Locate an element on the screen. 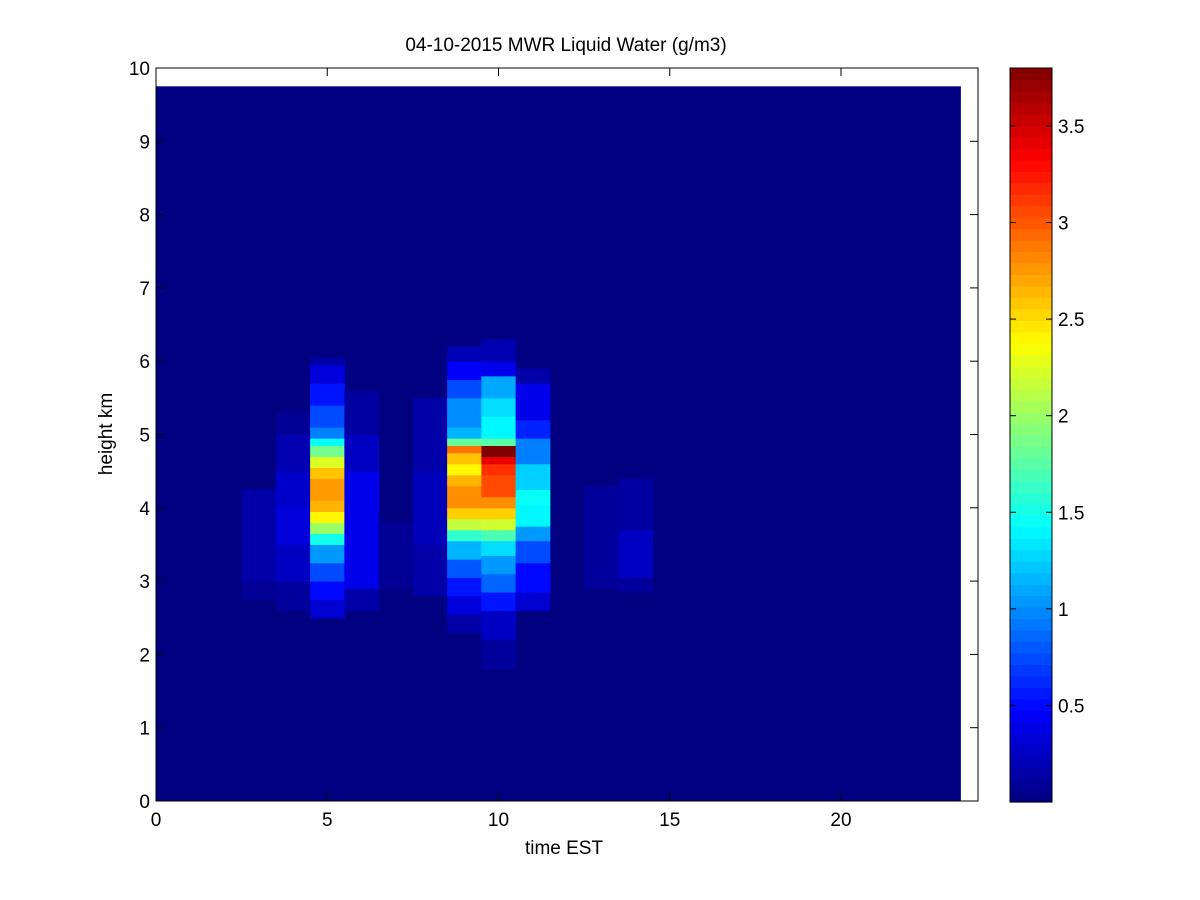  colorbar-ticks: 0.5 1 1.5 2 2.5 3 3.5 is located at coordinates (1047, 417).